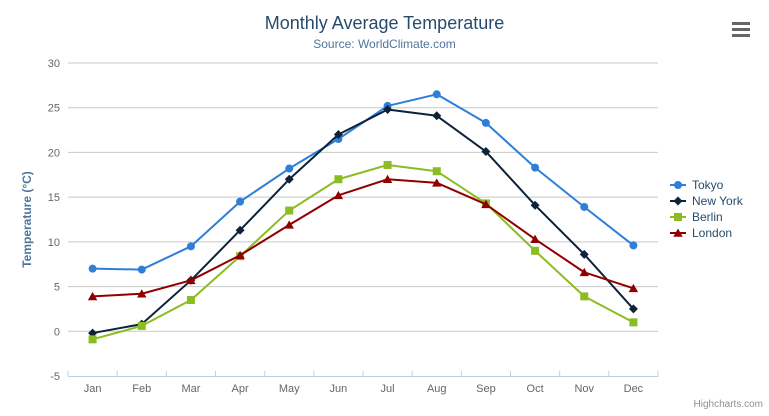 The height and width of the screenshot is (416, 769). Describe the element at coordinates (57, 332) in the screenshot. I see `y-axis-label: 0` at that location.